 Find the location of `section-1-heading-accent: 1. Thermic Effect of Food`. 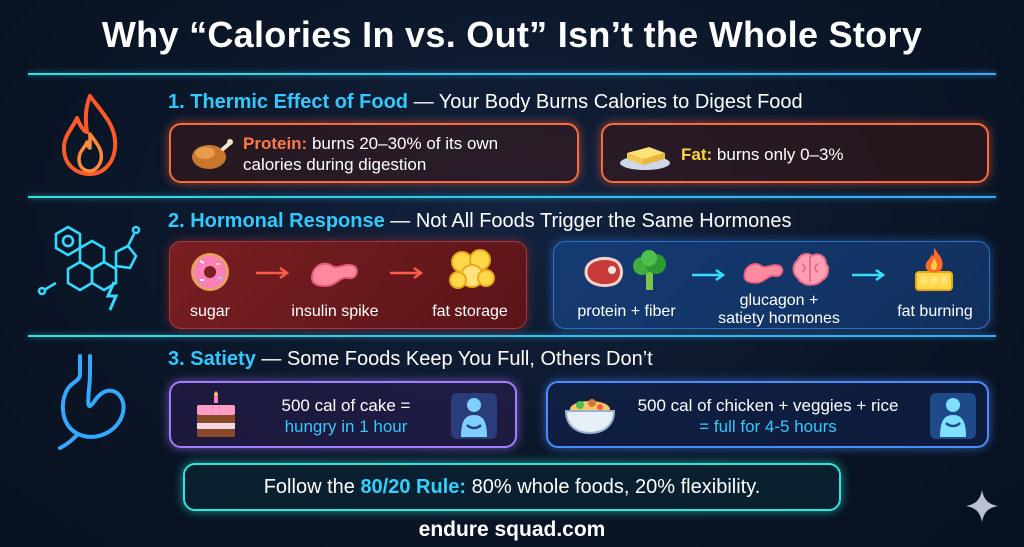

section-1-heading-accent: 1. Thermic Effect of Food is located at coordinates (288, 102).